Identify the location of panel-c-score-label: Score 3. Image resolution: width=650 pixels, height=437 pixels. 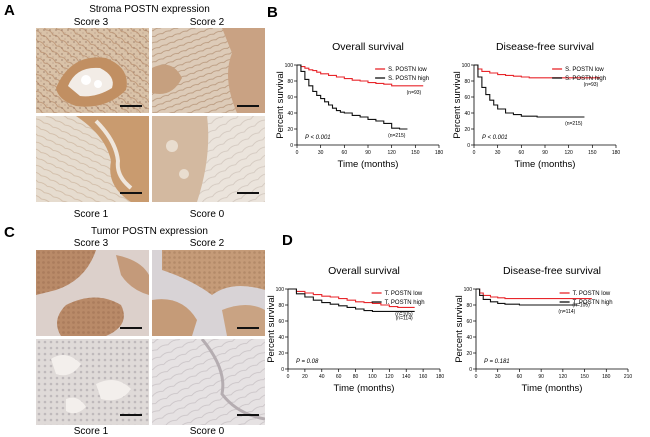
(91, 243).